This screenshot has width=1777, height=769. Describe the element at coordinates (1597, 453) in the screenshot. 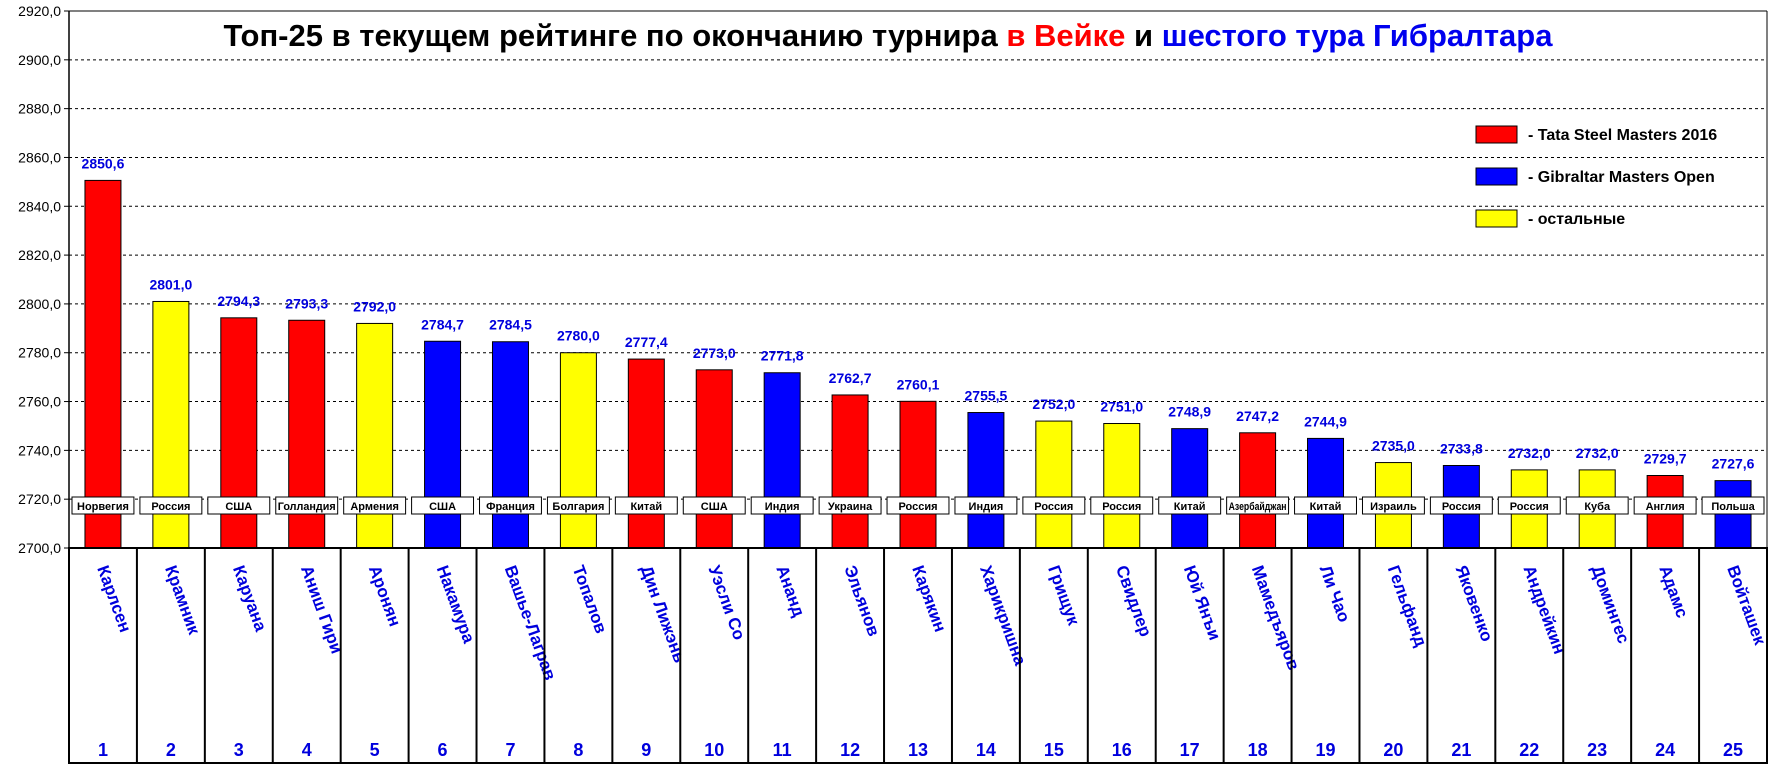

I see `value-label: 2732,0` at that location.